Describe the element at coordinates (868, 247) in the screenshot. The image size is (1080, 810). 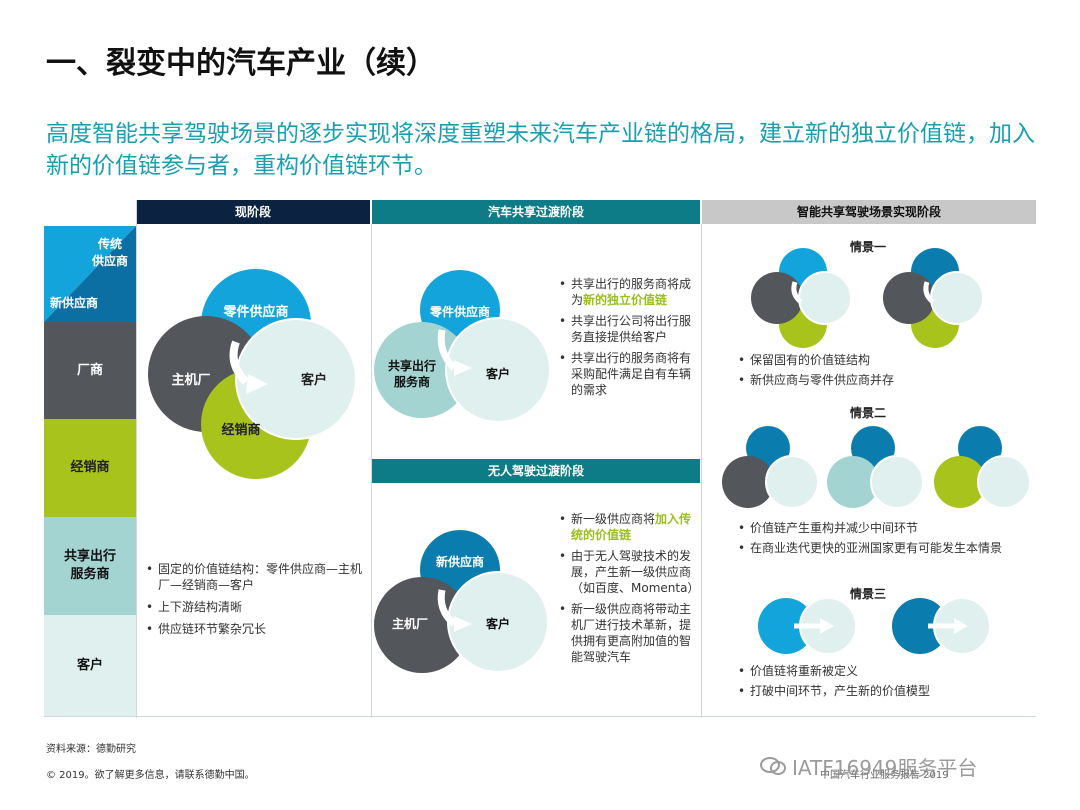
I see `scenario-1-title: 情景一` at that location.